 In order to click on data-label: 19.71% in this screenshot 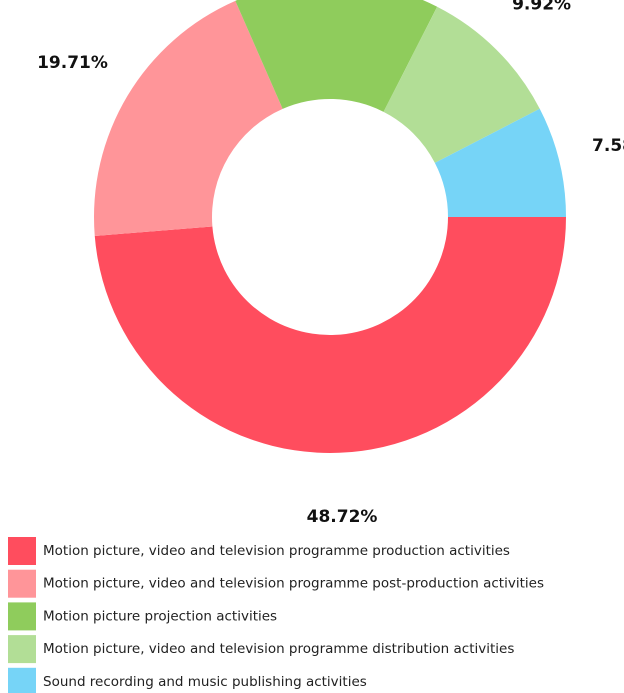, I will do `click(72, 63)`.